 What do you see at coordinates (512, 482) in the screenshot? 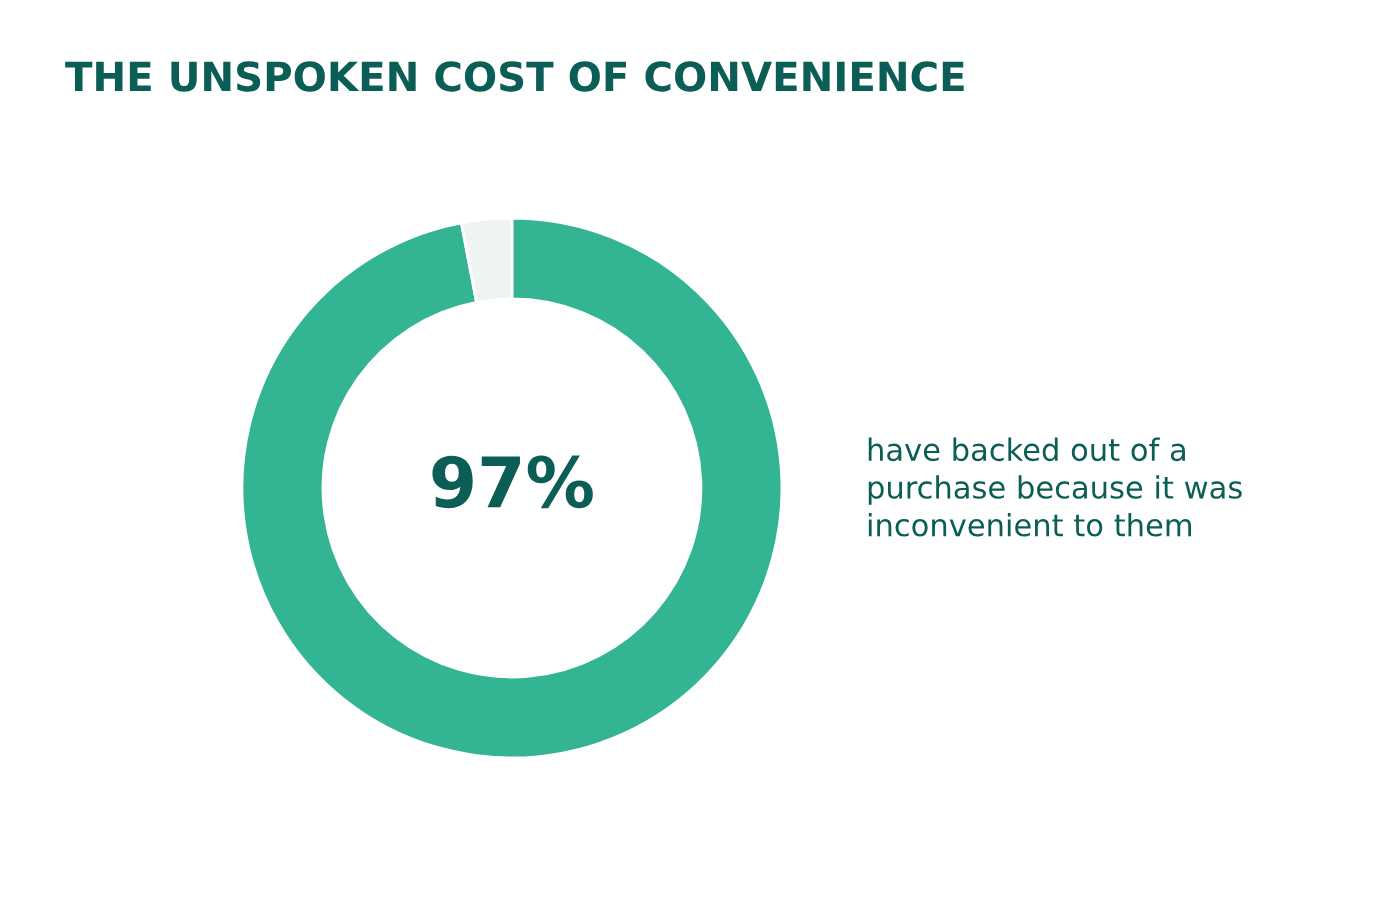
I see `data-label: 97%` at bounding box center [512, 482].